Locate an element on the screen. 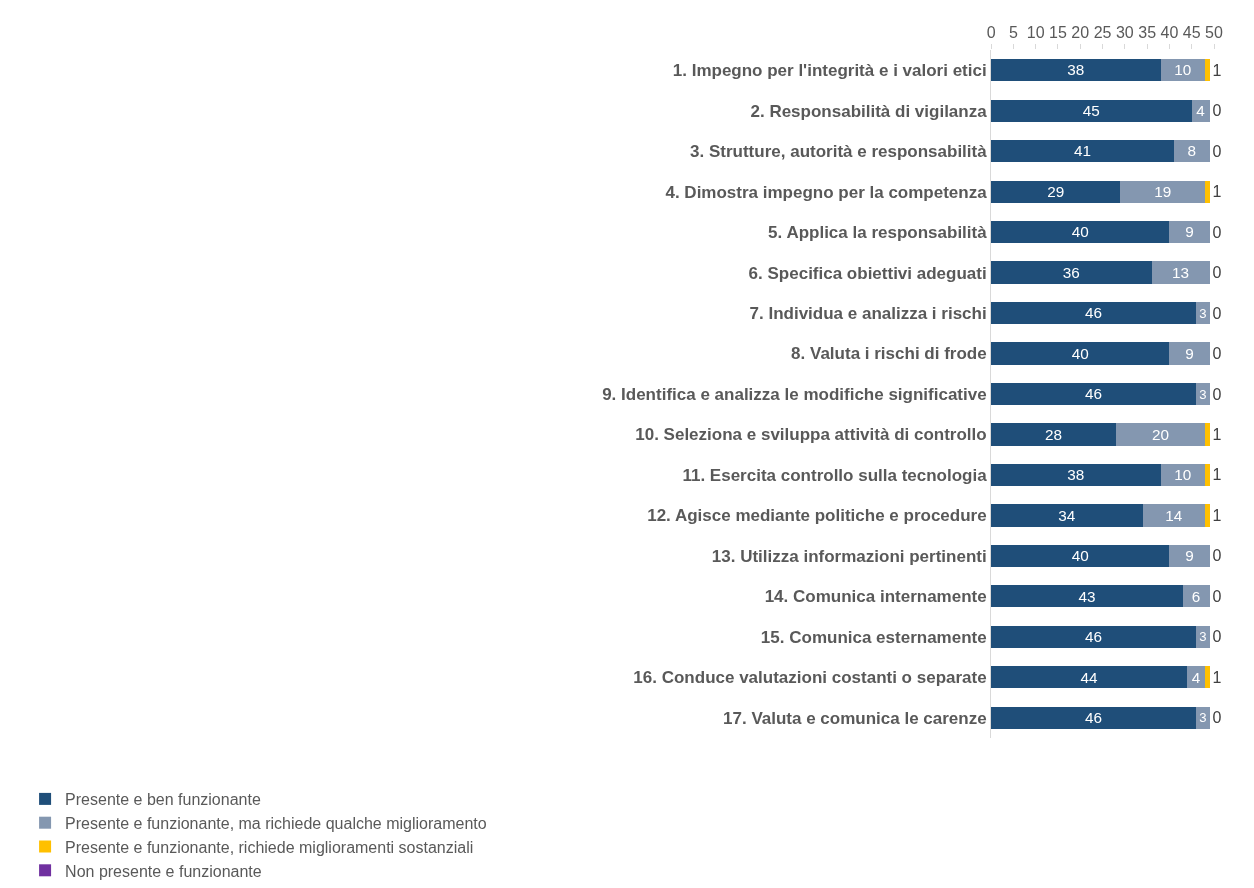 Image resolution: width=1254 pixels, height=888 pixels. x-tick-label: 30 is located at coordinates (1124, 32).